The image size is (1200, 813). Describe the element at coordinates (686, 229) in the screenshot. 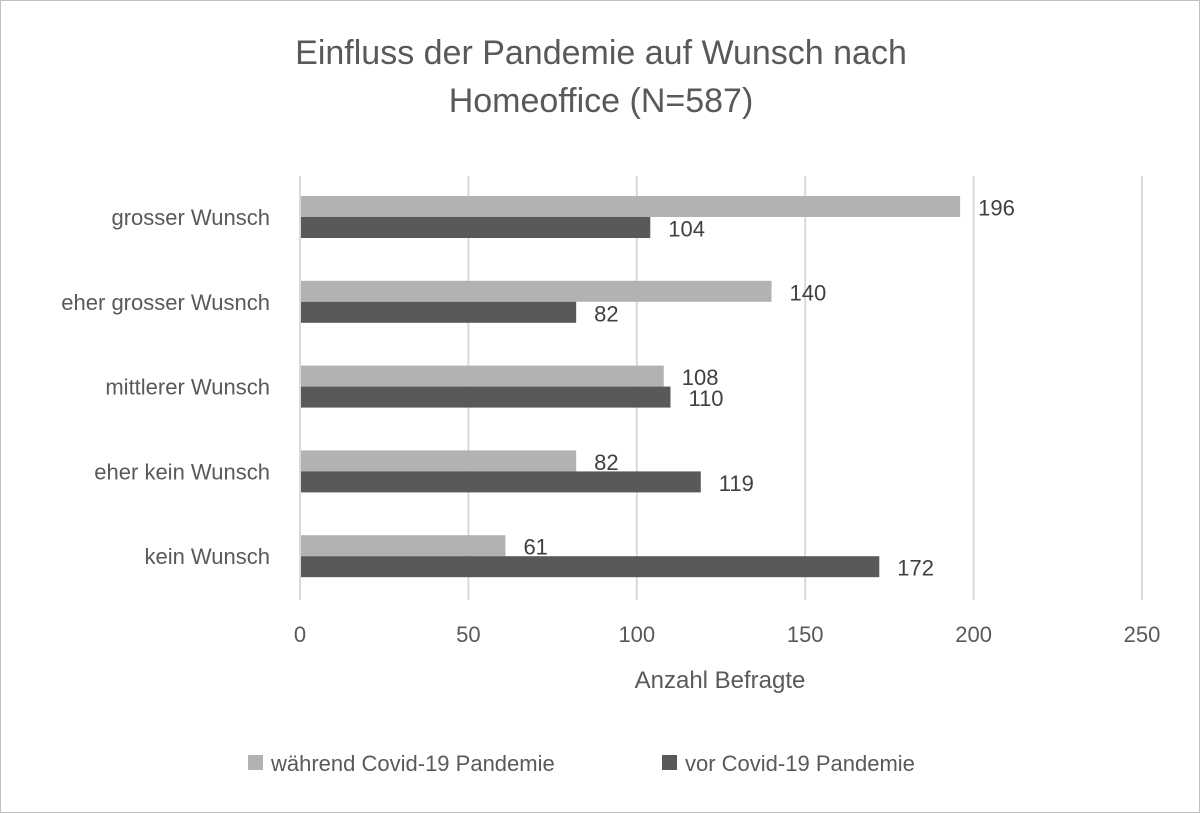

I see `data-label-grosser-wunsch-series-2: 104` at that location.